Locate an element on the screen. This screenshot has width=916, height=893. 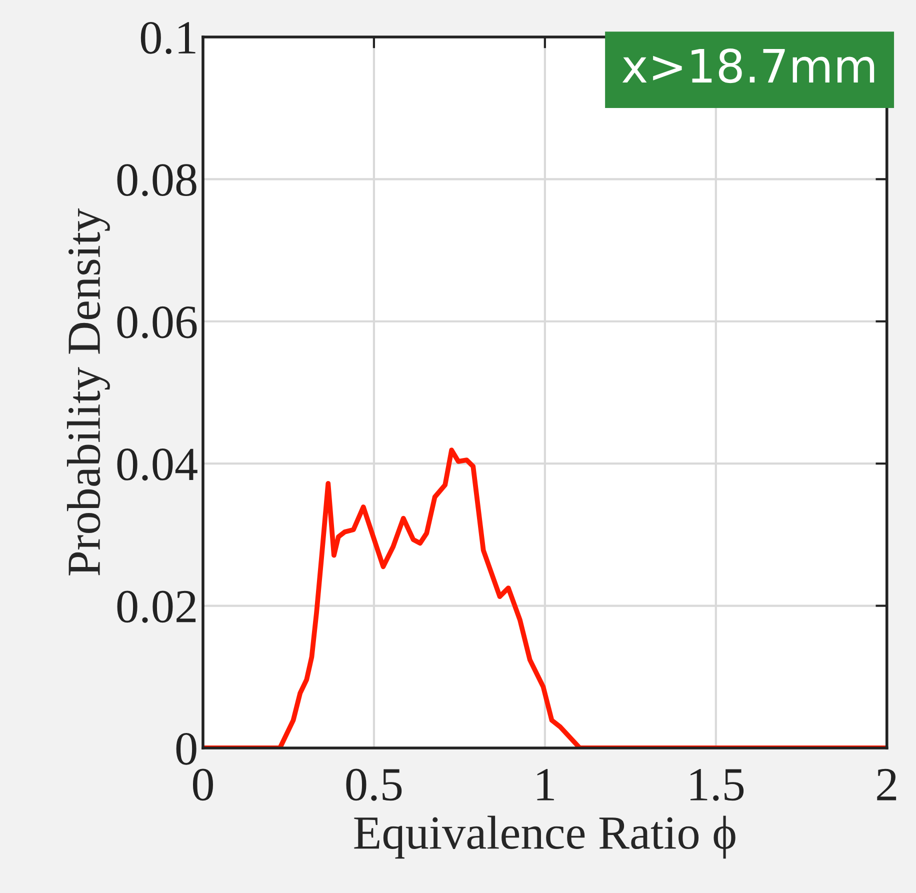
x-axis-title: Equivalence Ratio ϕ is located at coordinates (545, 837).